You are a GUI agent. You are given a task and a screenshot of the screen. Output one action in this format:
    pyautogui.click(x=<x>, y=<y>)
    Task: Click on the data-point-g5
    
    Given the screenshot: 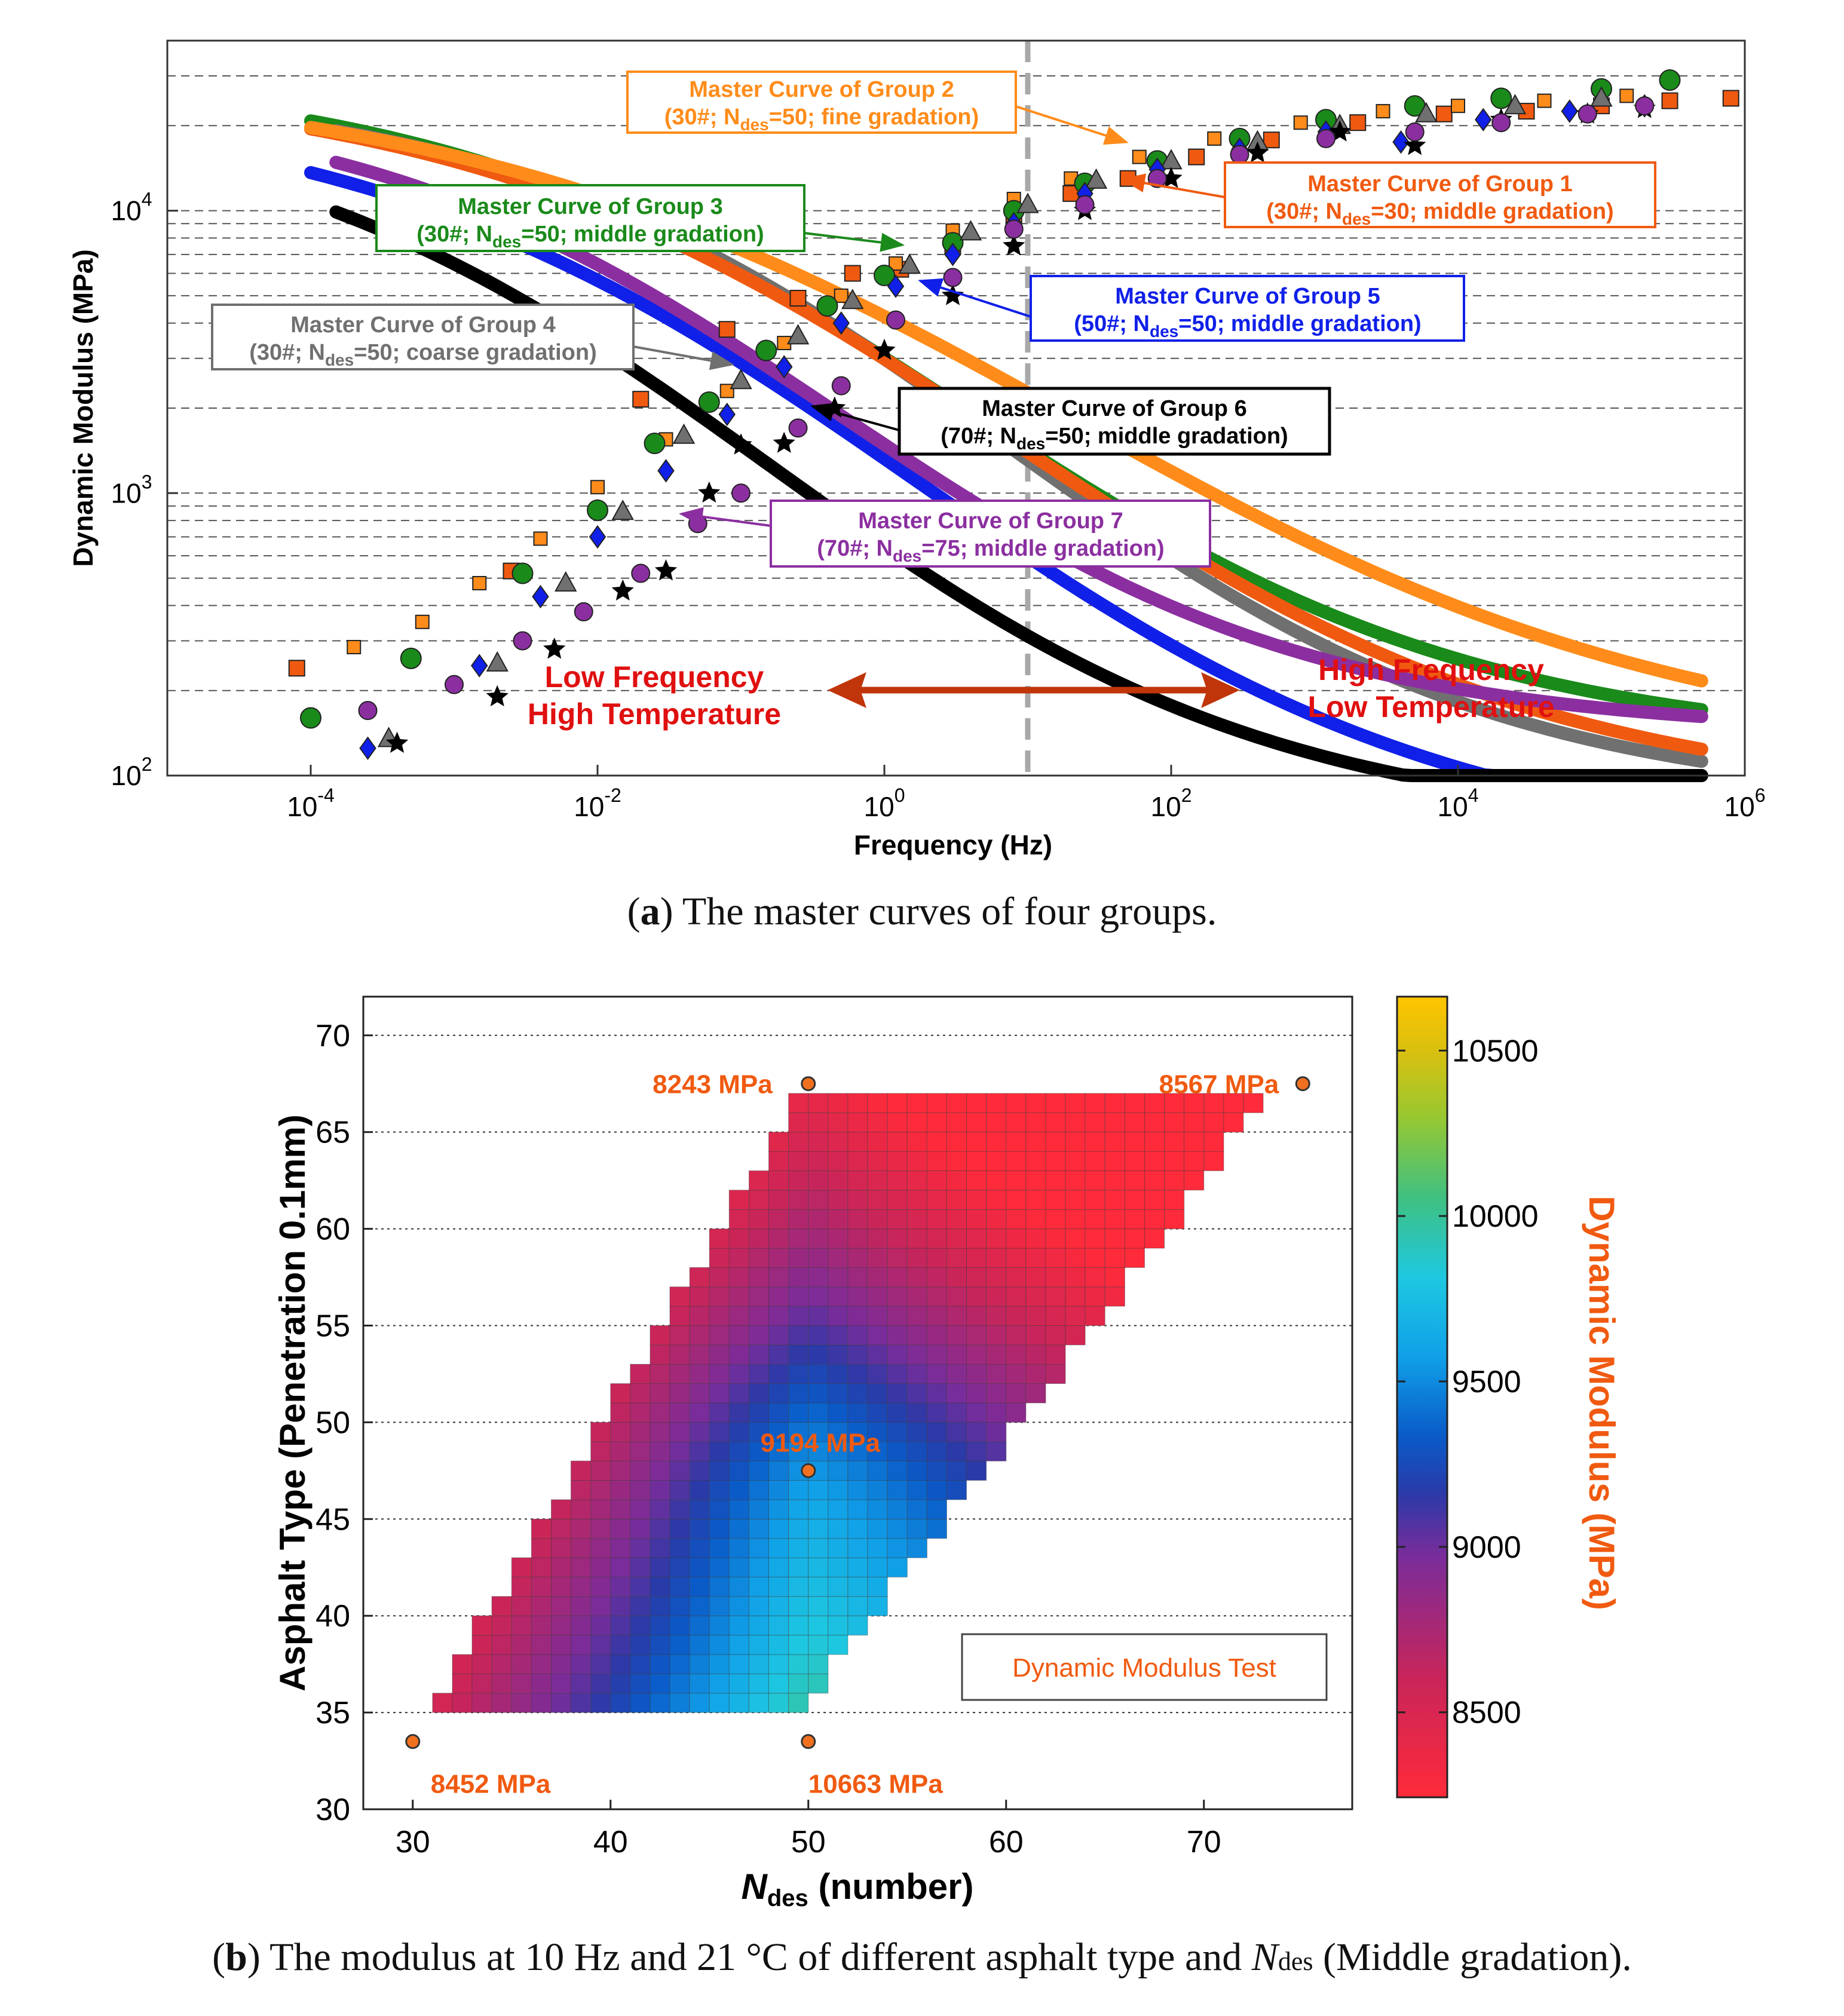 What is the action you would take?
    pyautogui.click(x=1401, y=142)
    